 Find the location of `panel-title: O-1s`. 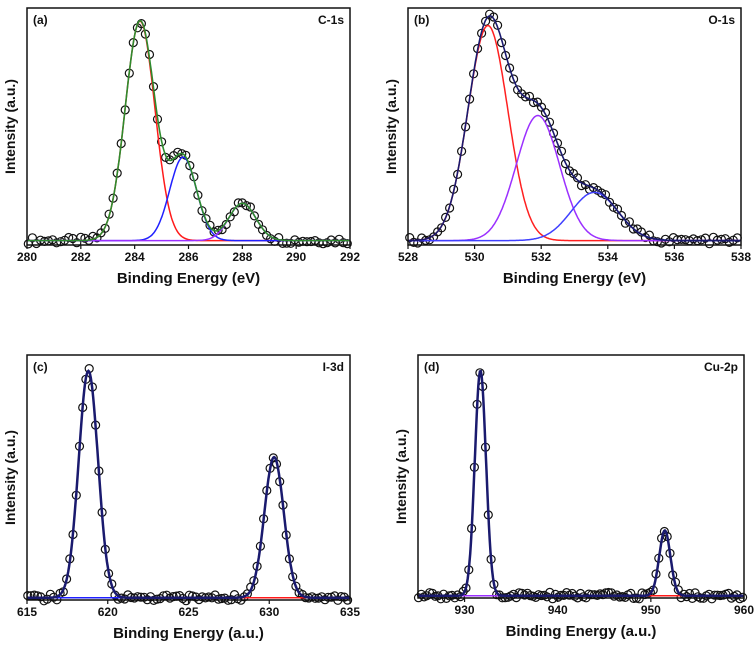

panel-title: O-1s is located at coordinates (721, 20).